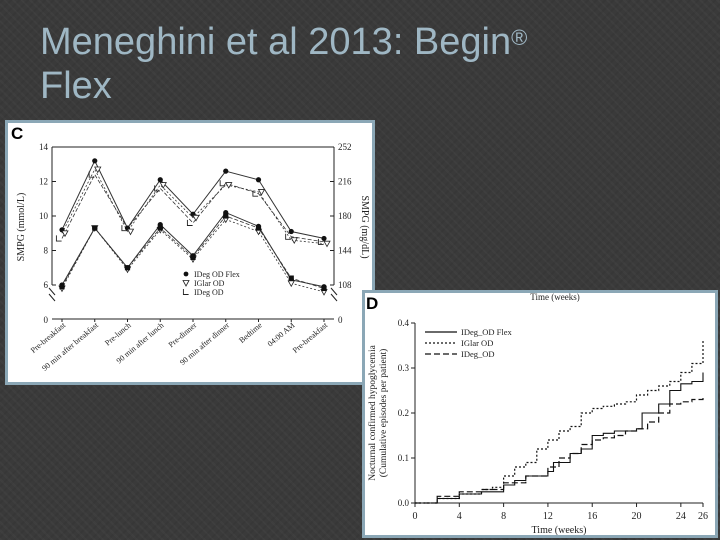 This screenshot has width=720, height=540. Describe the element at coordinates (383, 413) in the screenshot. I see `y-axis-label-sub: (Cumulative episodes per patient)` at that location.